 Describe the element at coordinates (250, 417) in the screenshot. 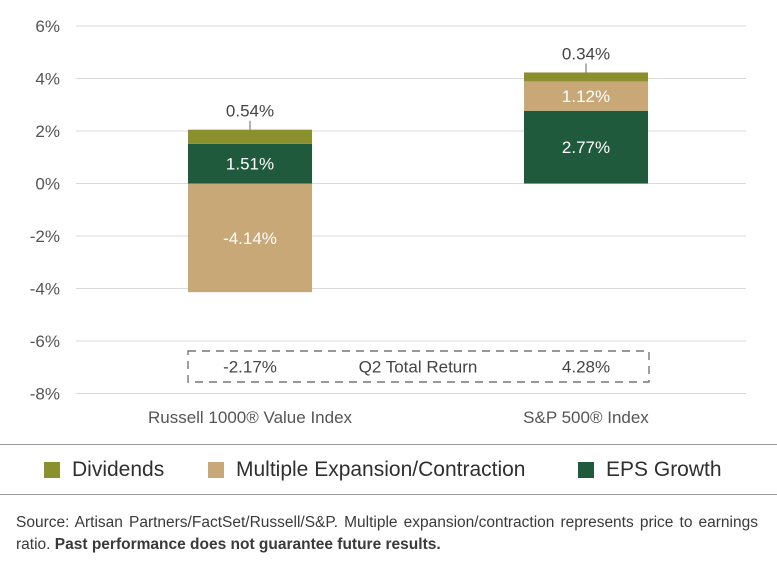

I see `category-label: Russell 1000® Value Index` at that location.